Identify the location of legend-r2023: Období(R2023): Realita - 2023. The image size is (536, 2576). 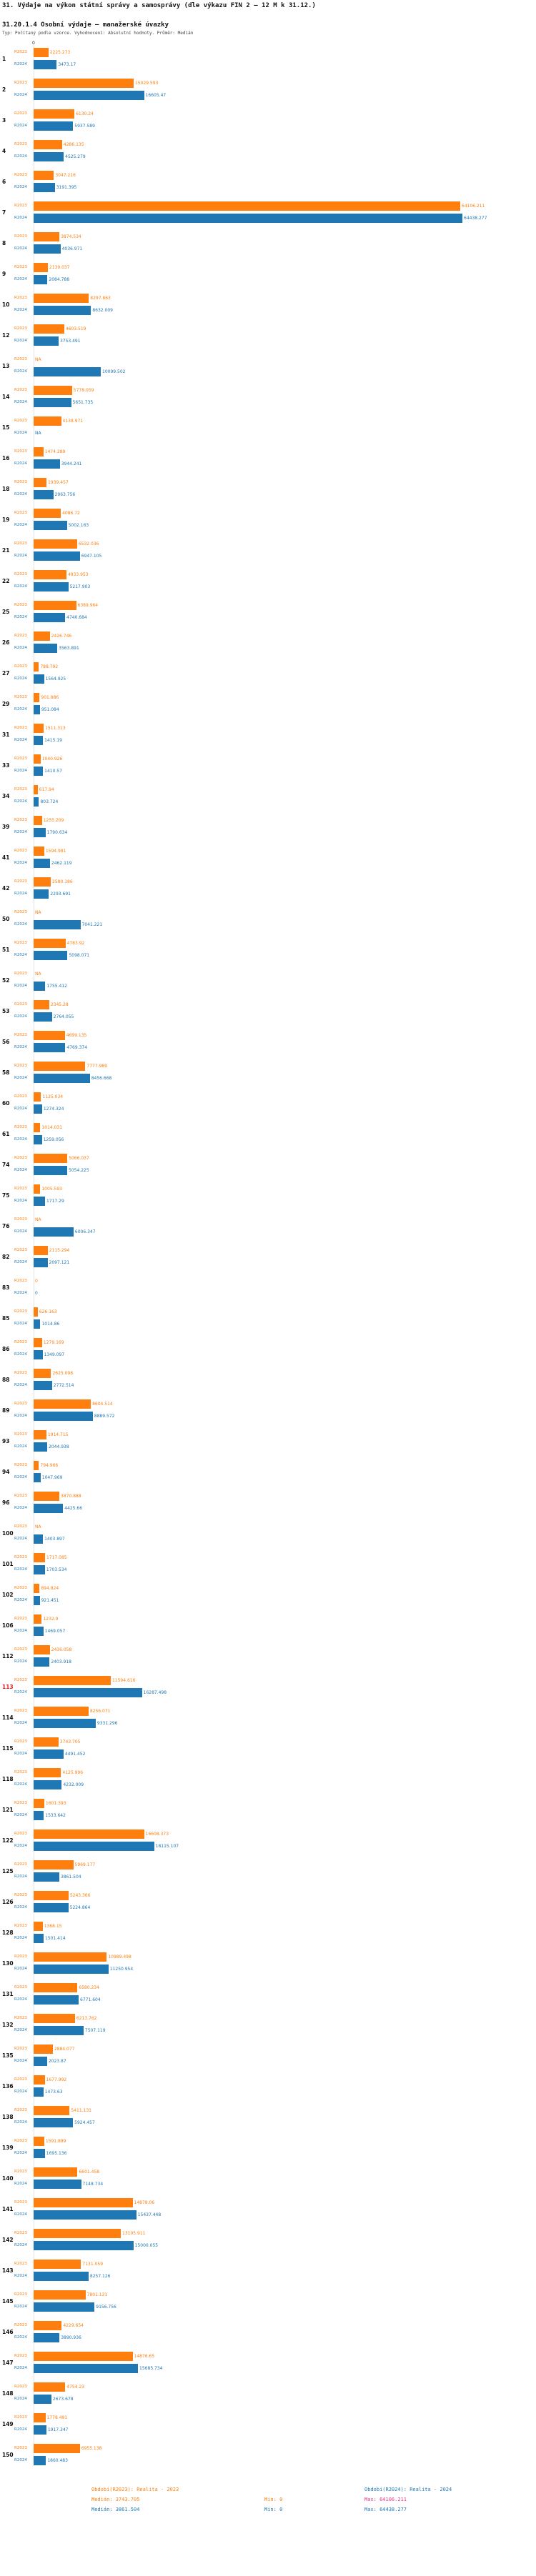
(135, 2489).